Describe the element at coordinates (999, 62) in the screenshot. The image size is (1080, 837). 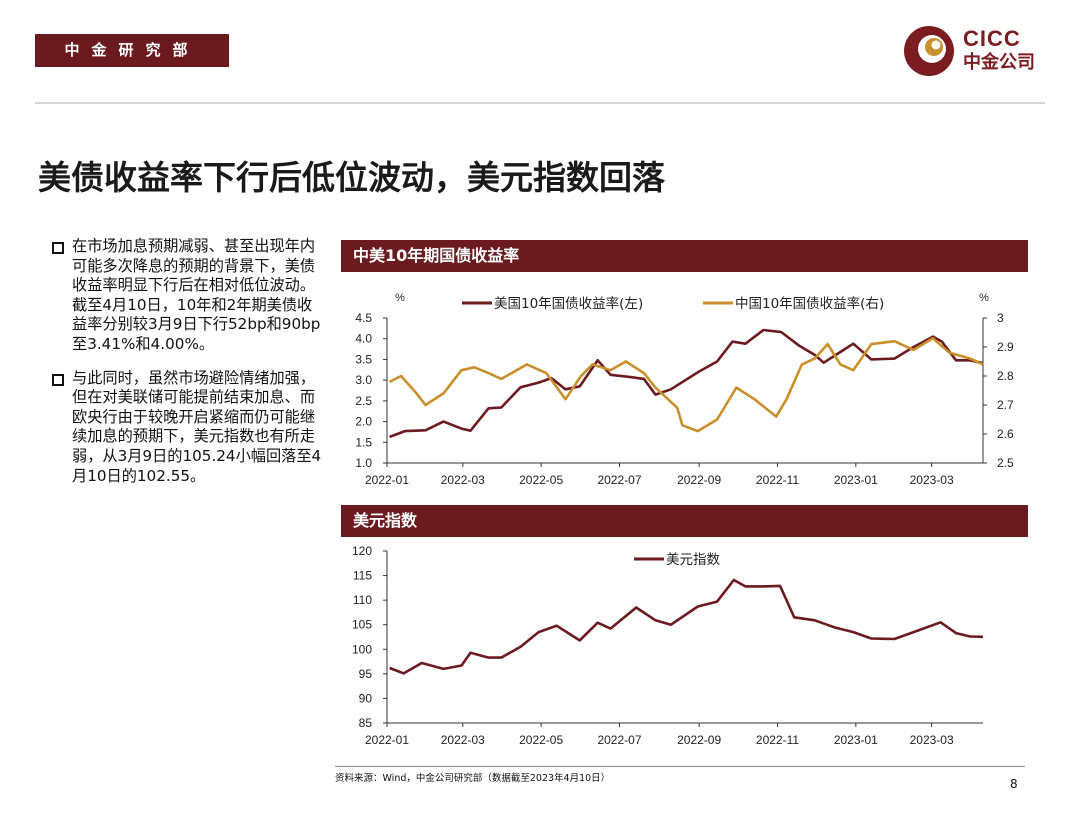
I see `logo-text-cn: 中金公司` at that location.